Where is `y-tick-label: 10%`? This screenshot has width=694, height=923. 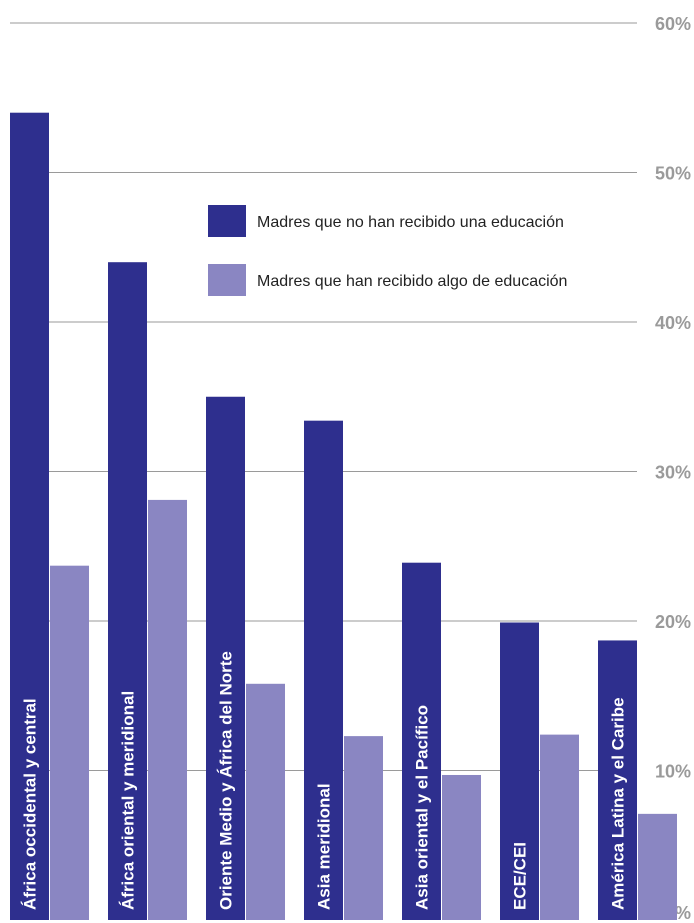 y-tick-label: 10% is located at coordinates (673, 772).